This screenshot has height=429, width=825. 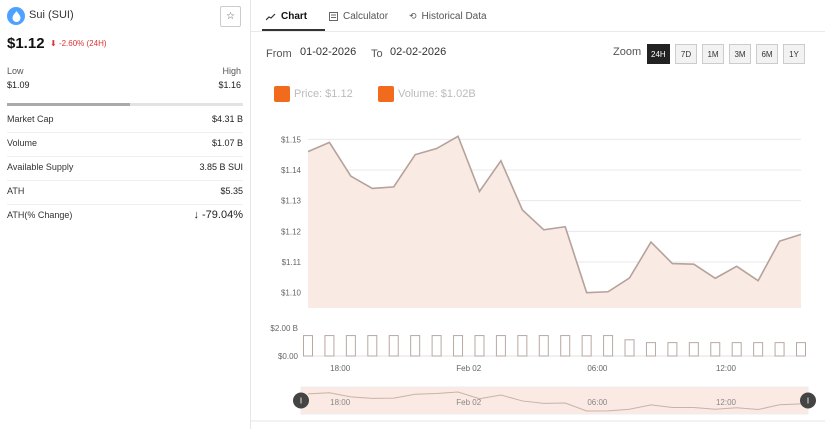 What do you see at coordinates (227, 119) in the screenshot?
I see `stat-value: $4.31 B` at bounding box center [227, 119].